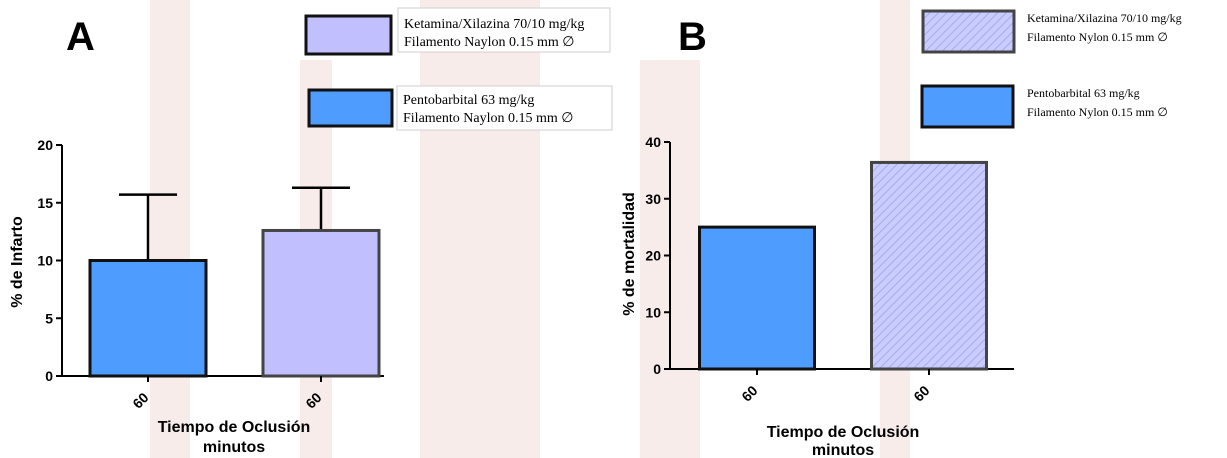  What do you see at coordinates (234, 447) in the screenshot?
I see `chart-a-xlabel-line2: minutos` at bounding box center [234, 447].